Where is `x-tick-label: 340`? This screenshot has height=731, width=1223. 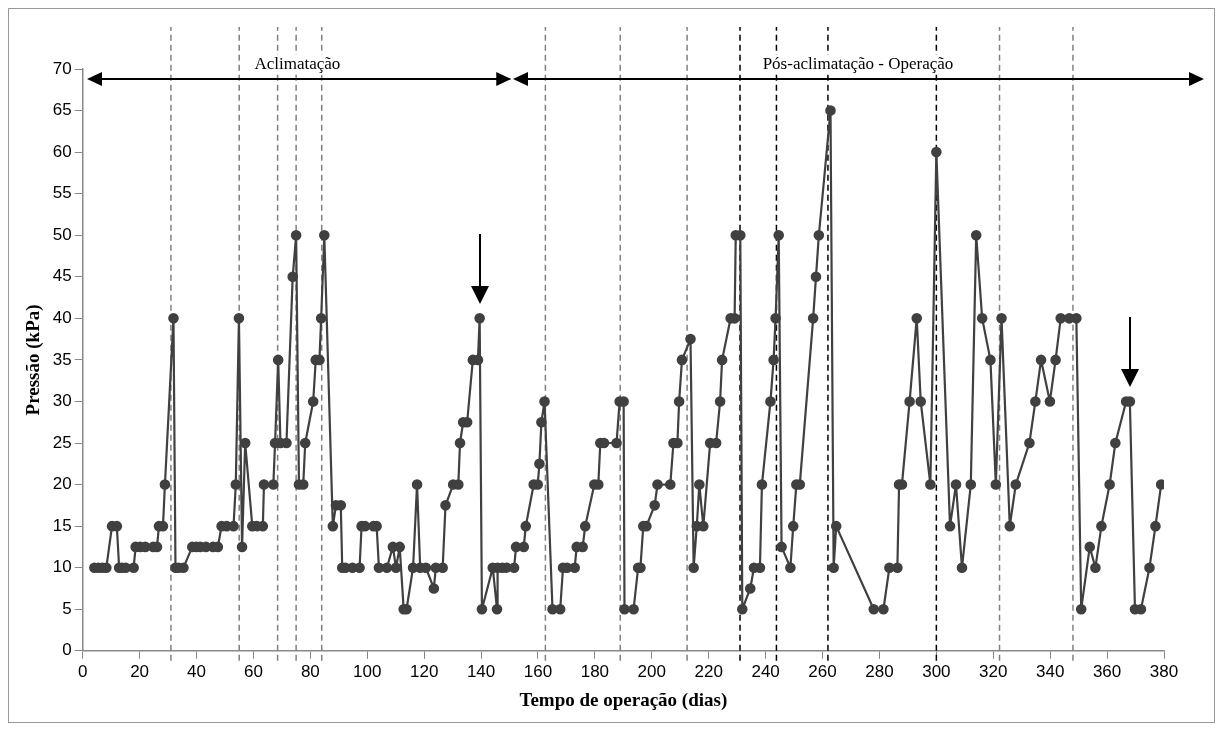 x-tick-label: 340 is located at coordinates (1050, 671).